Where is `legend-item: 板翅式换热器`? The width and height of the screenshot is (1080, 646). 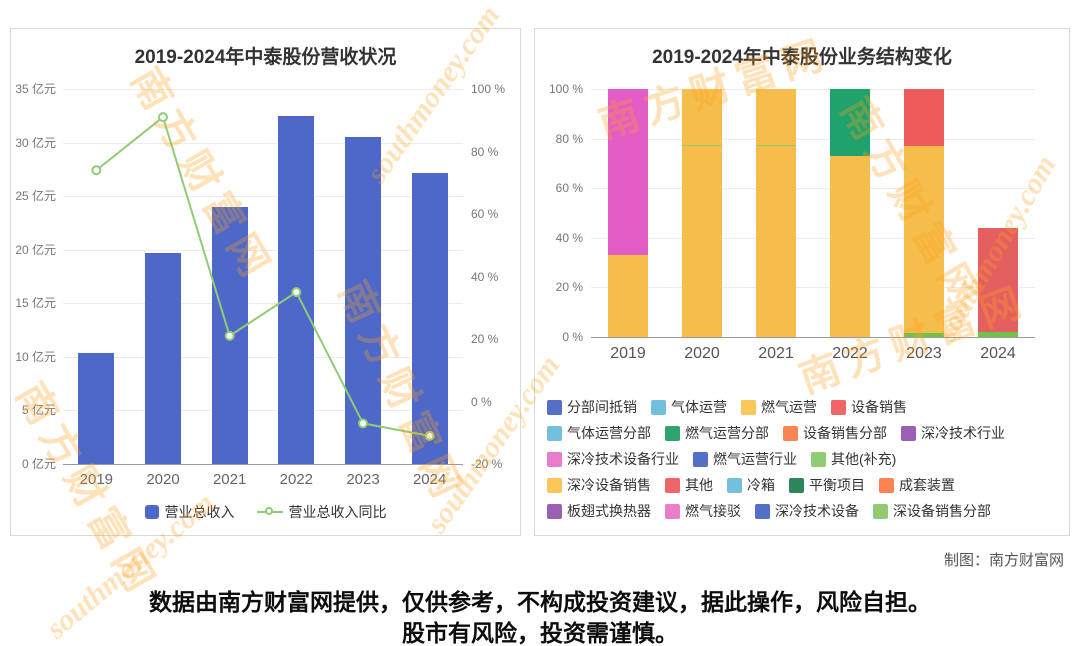 legend-item: 板翅式换热器 is located at coordinates (599, 511).